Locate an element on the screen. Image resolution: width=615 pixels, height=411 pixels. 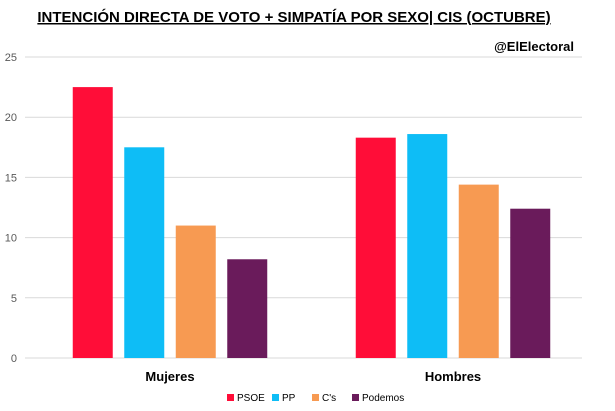
y-tick-label: 5 is located at coordinates (14, 299).